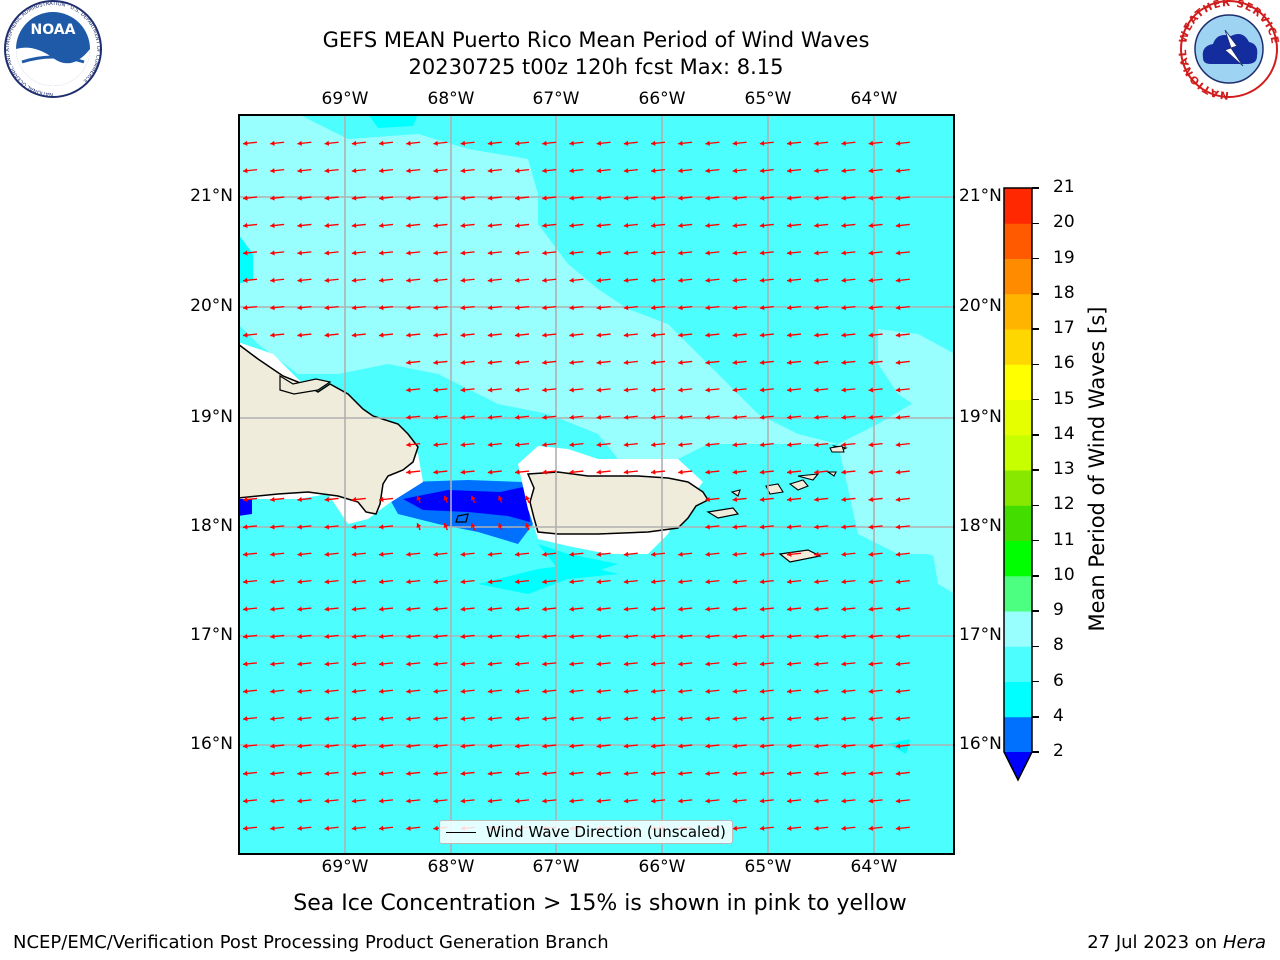 The width and height of the screenshot is (1280, 960). What do you see at coordinates (586, 832) in the screenshot?
I see `map-legend: Wind Wave Direction (unscaled)` at bounding box center [586, 832].